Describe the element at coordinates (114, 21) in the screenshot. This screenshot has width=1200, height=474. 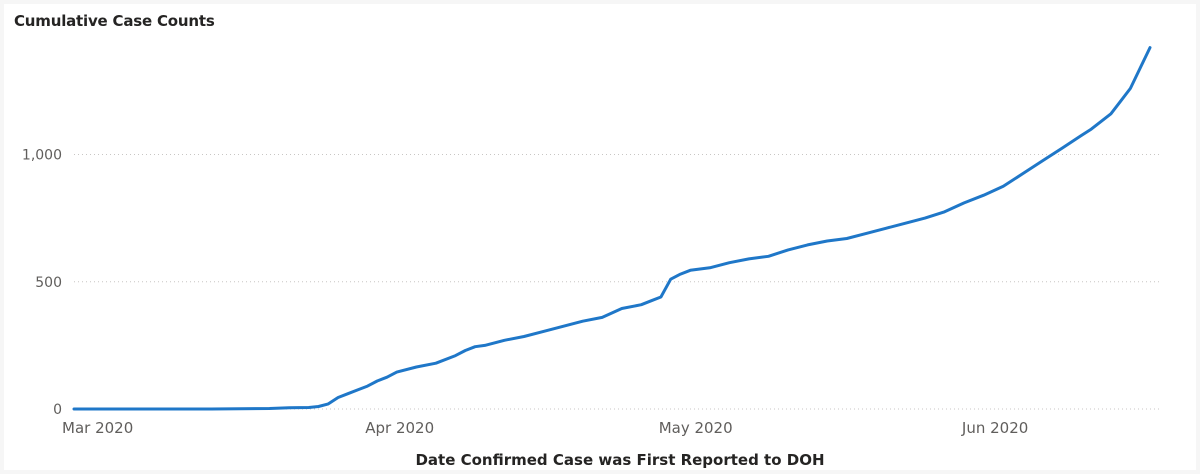
I see `chart-title: Cumulative Case Counts` at that location.